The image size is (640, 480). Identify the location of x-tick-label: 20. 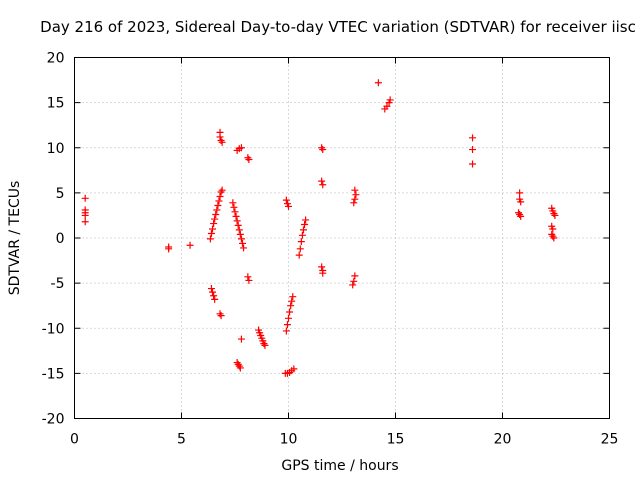
(503, 440).